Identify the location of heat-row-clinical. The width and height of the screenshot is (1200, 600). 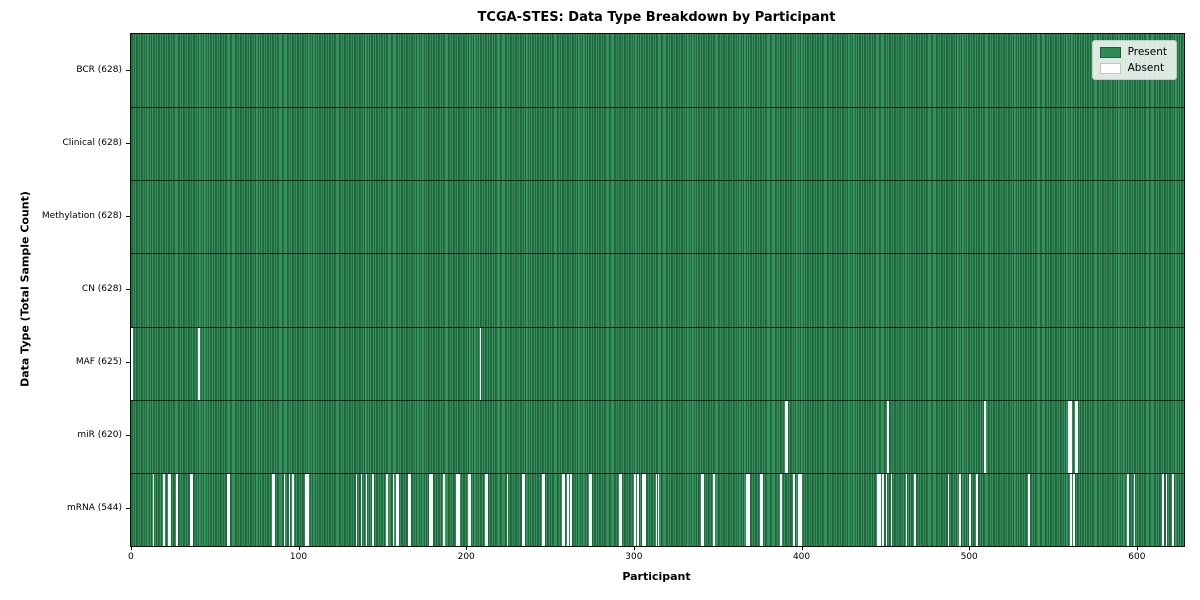
(657, 144).